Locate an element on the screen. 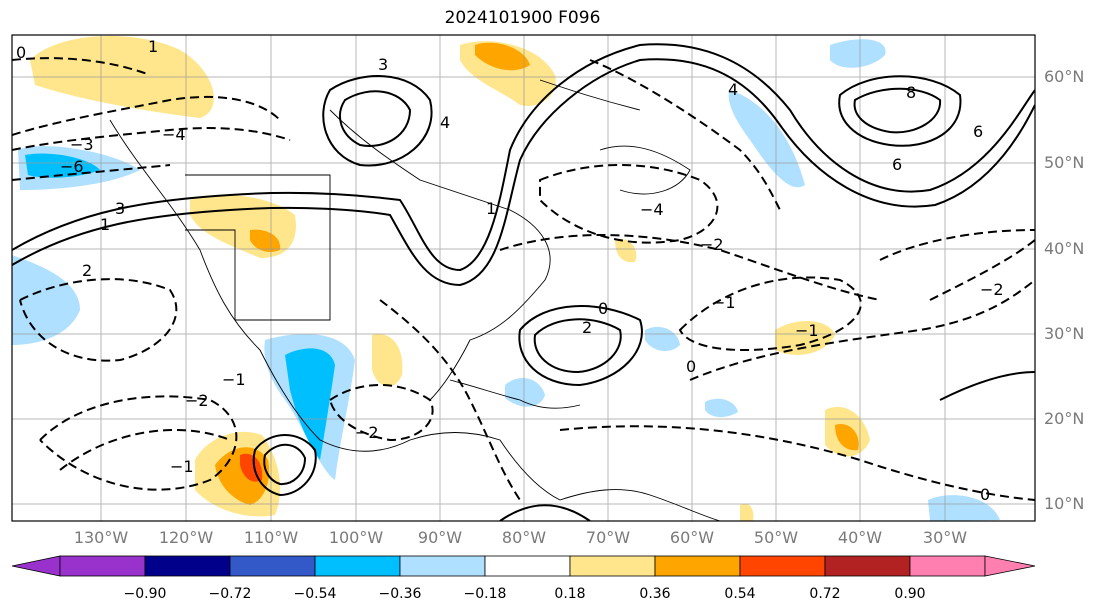 The image size is (1105, 615). lat-label: 40°N is located at coordinates (1064, 248).